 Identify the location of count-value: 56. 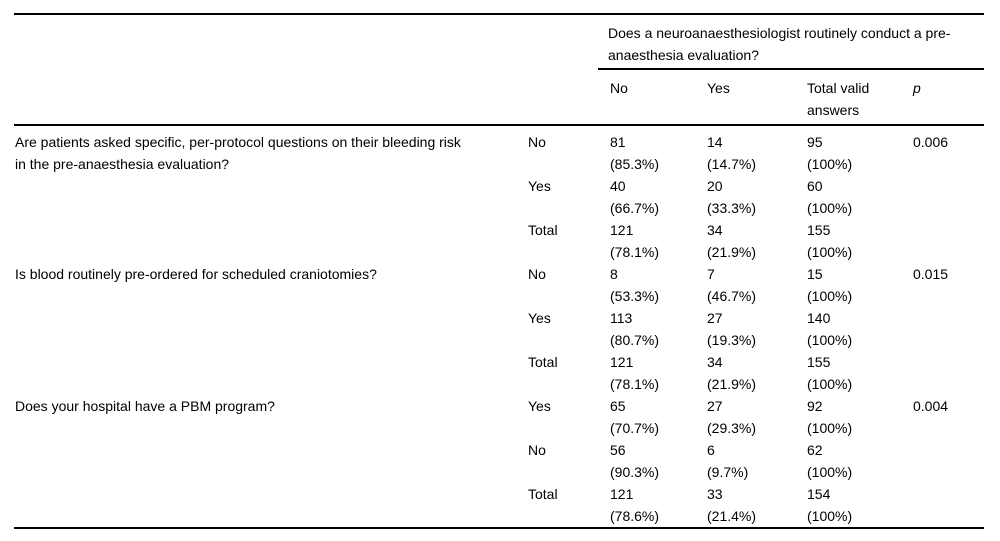
(618, 450).